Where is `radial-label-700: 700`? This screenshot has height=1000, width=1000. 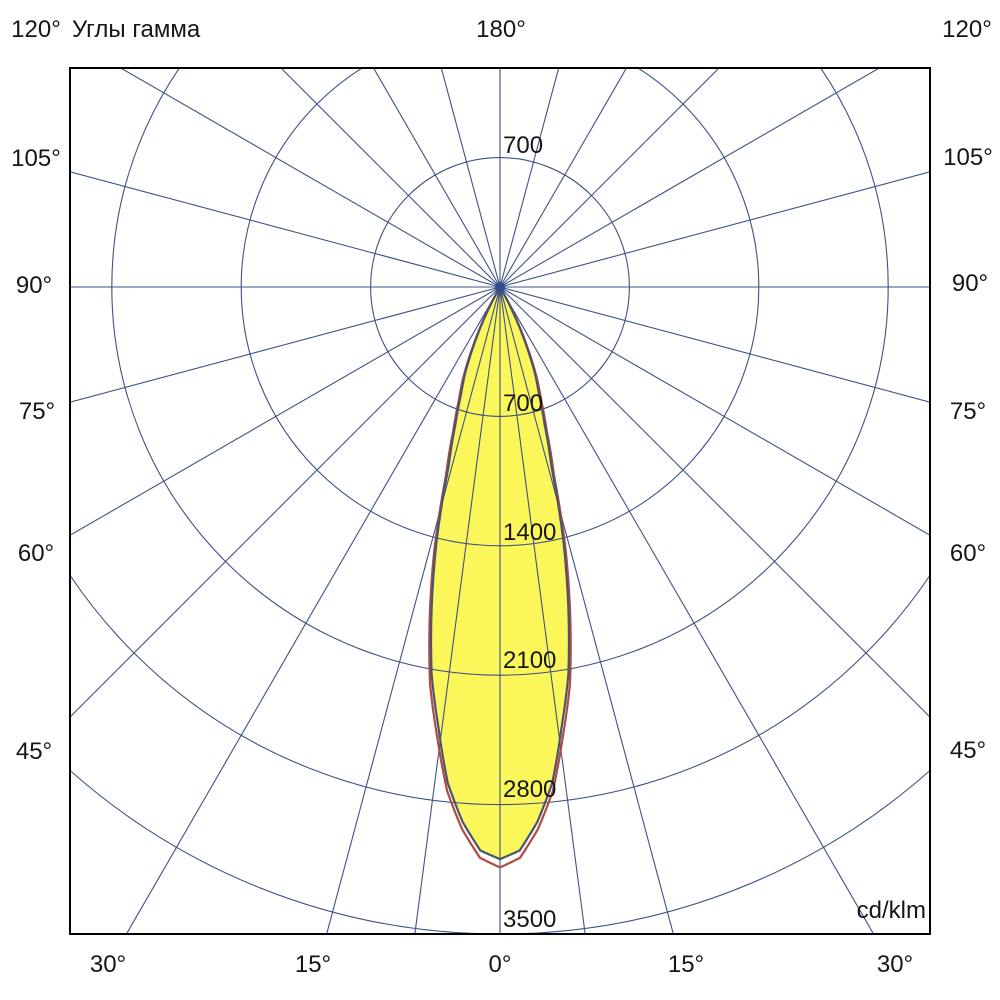 radial-label-700: 700 is located at coordinates (523, 403).